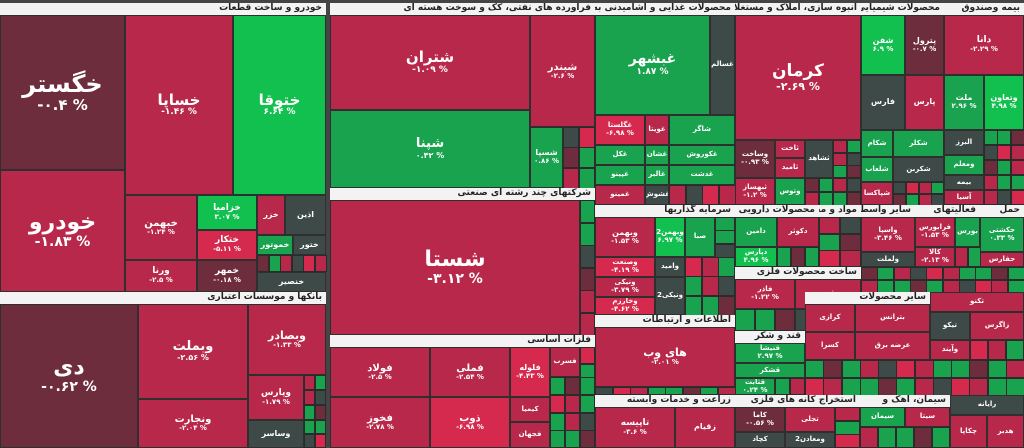 This screenshot has width=1024, height=448. I want to click on stock-tile: ثاخت, so click(790, 149).